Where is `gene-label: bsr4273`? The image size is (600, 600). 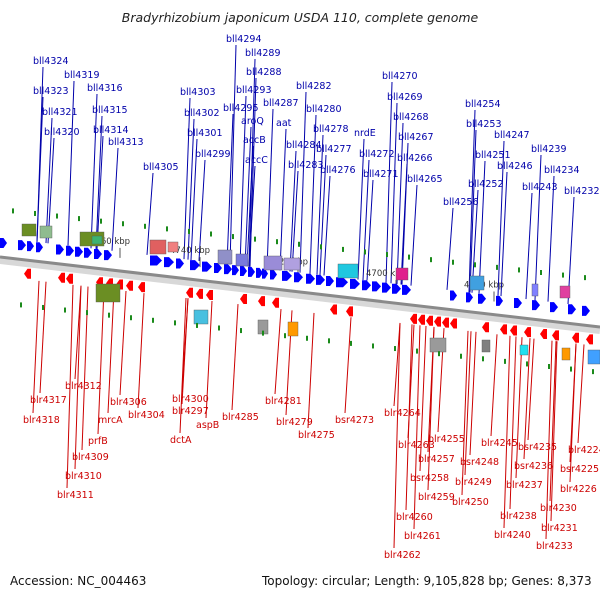
gene-label: bsr4273 is located at coordinates (354, 420).